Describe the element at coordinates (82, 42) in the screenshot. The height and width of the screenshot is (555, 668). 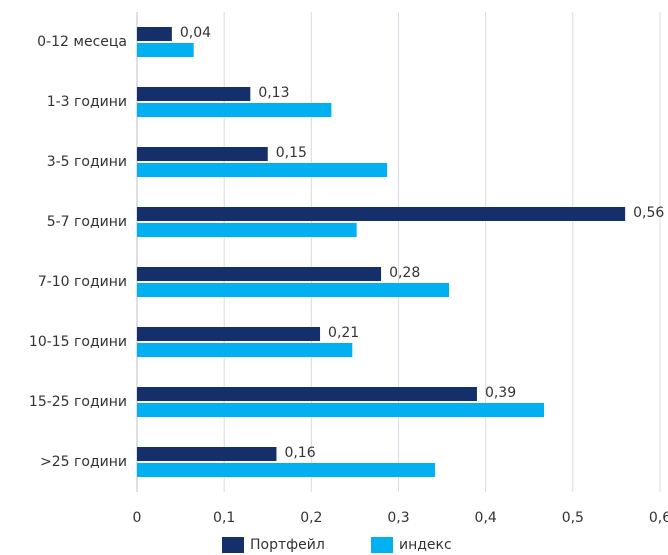
I see `y-tick-label: 0-12 месеца` at that location.